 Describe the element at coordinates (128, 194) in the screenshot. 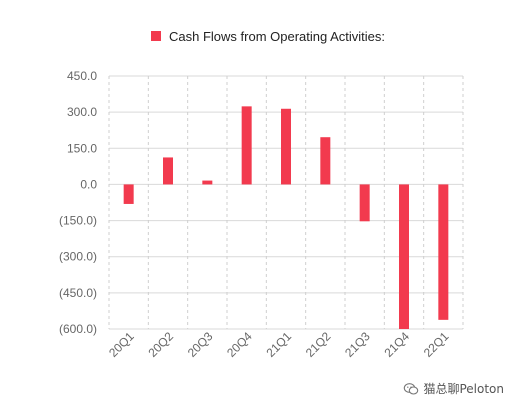

I see `bar-20q1` at that location.